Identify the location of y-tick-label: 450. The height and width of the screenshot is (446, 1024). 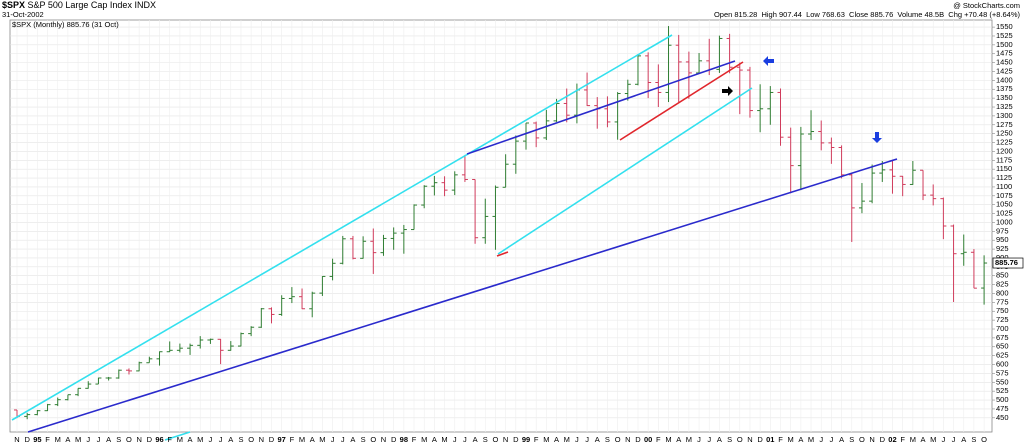
(1002, 417).